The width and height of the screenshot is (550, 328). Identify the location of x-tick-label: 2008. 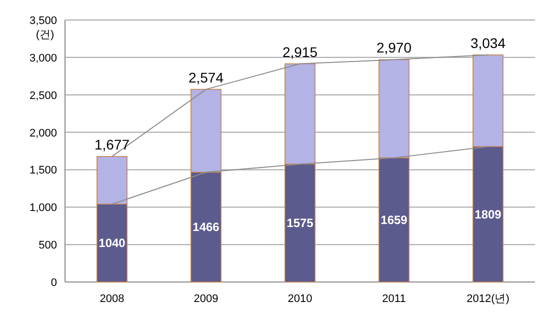
(112, 299).